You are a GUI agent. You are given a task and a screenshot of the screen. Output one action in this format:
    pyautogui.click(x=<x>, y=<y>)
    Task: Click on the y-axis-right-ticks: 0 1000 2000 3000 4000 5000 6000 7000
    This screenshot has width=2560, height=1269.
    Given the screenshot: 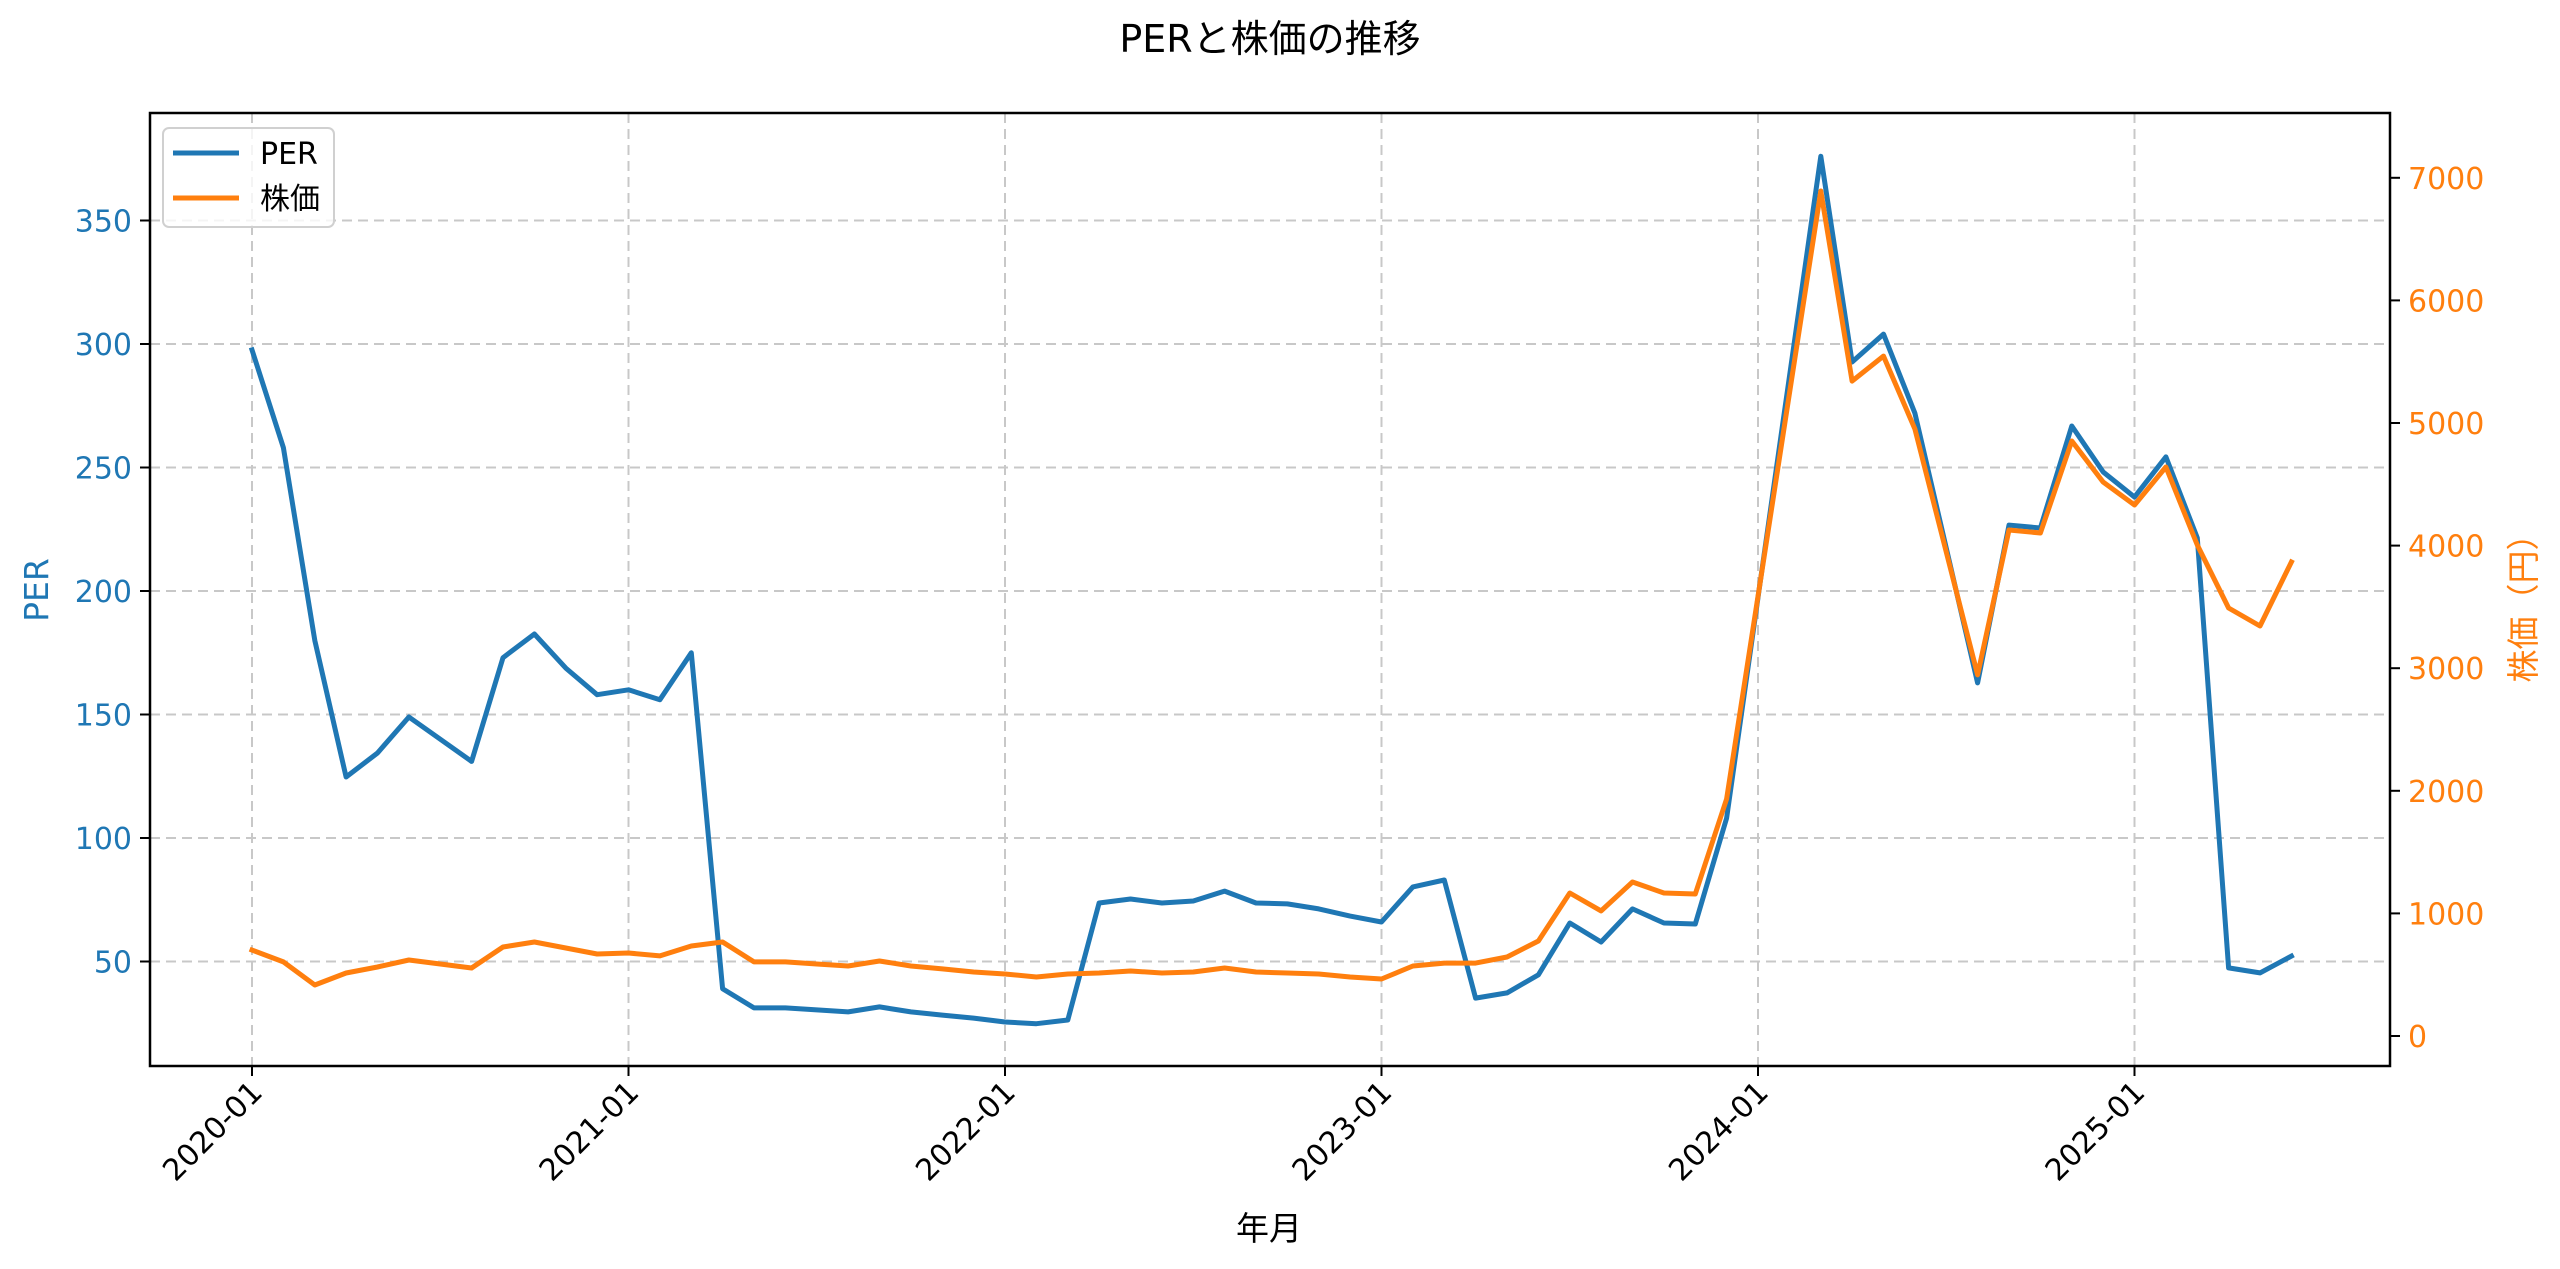 What is the action you would take?
    pyautogui.click(x=2437, y=608)
    